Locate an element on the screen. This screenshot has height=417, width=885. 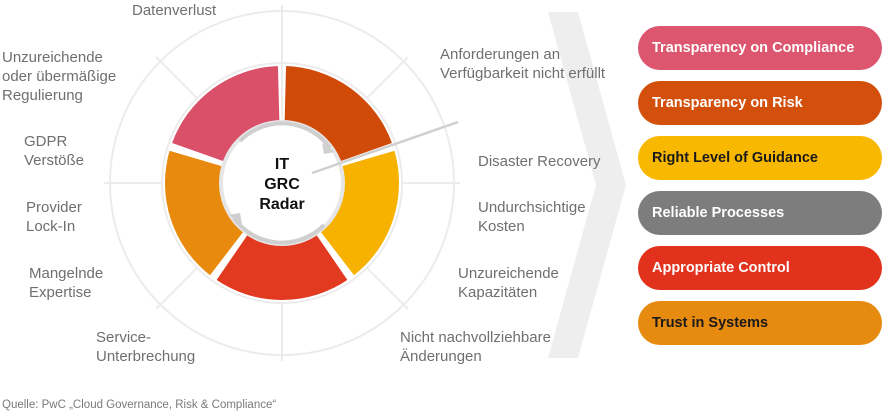
goal-label: Right Level of Guidance is located at coordinates (735, 158).